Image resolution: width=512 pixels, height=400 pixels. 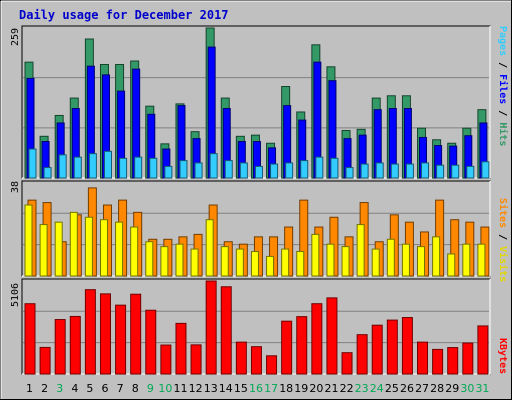 I want to click on x-tick-label: 12, so click(x=196, y=388).